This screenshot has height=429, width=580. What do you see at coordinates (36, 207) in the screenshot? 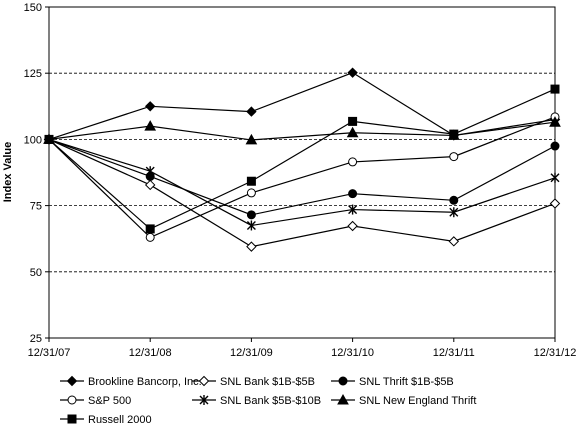
I see `y-tick-label-75: 75` at bounding box center [36, 207].